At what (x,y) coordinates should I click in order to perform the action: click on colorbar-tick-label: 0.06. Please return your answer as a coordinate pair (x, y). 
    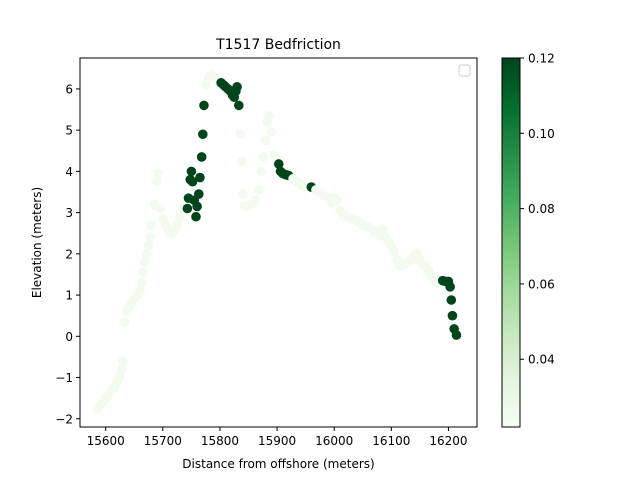
    Looking at the image, I should click on (541, 284).